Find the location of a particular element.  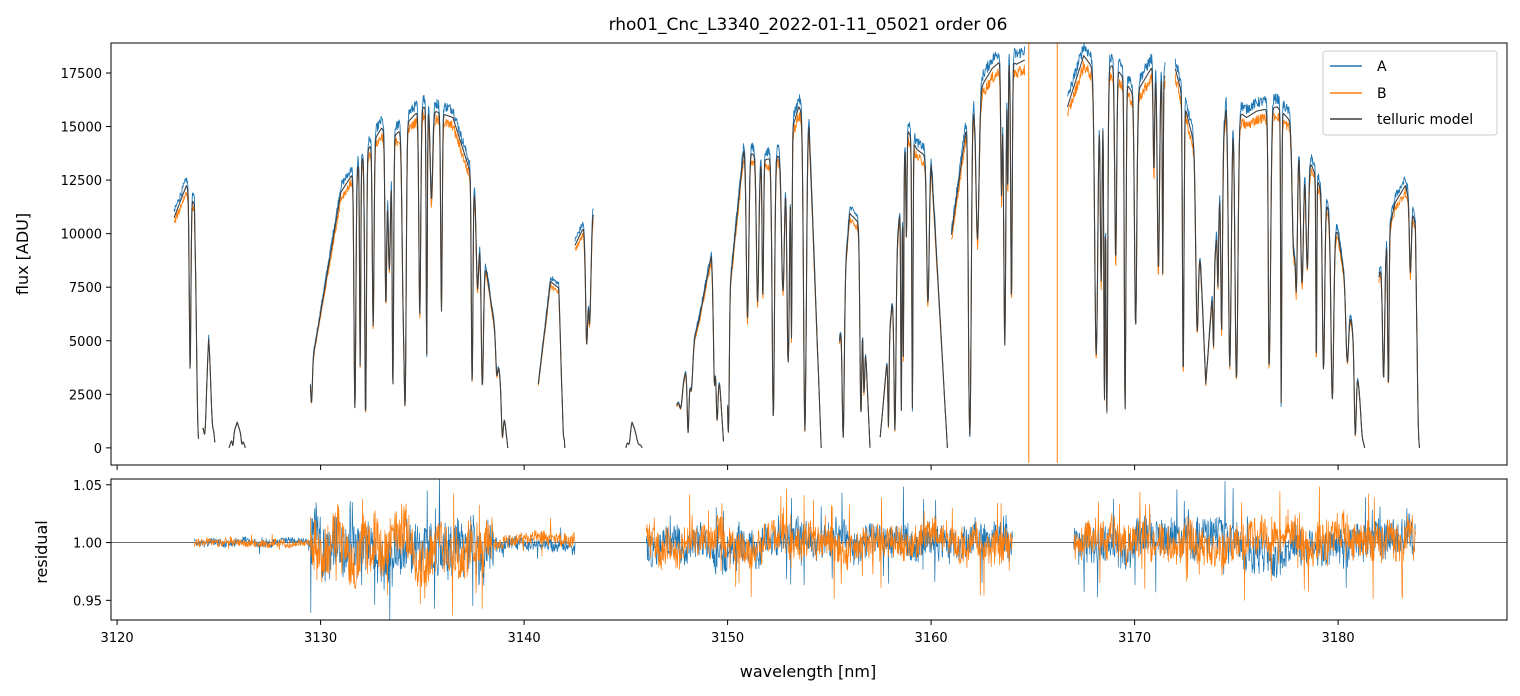

residual-y-axis: 0.95 1.00 1.05 is located at coordinates (92, 544).